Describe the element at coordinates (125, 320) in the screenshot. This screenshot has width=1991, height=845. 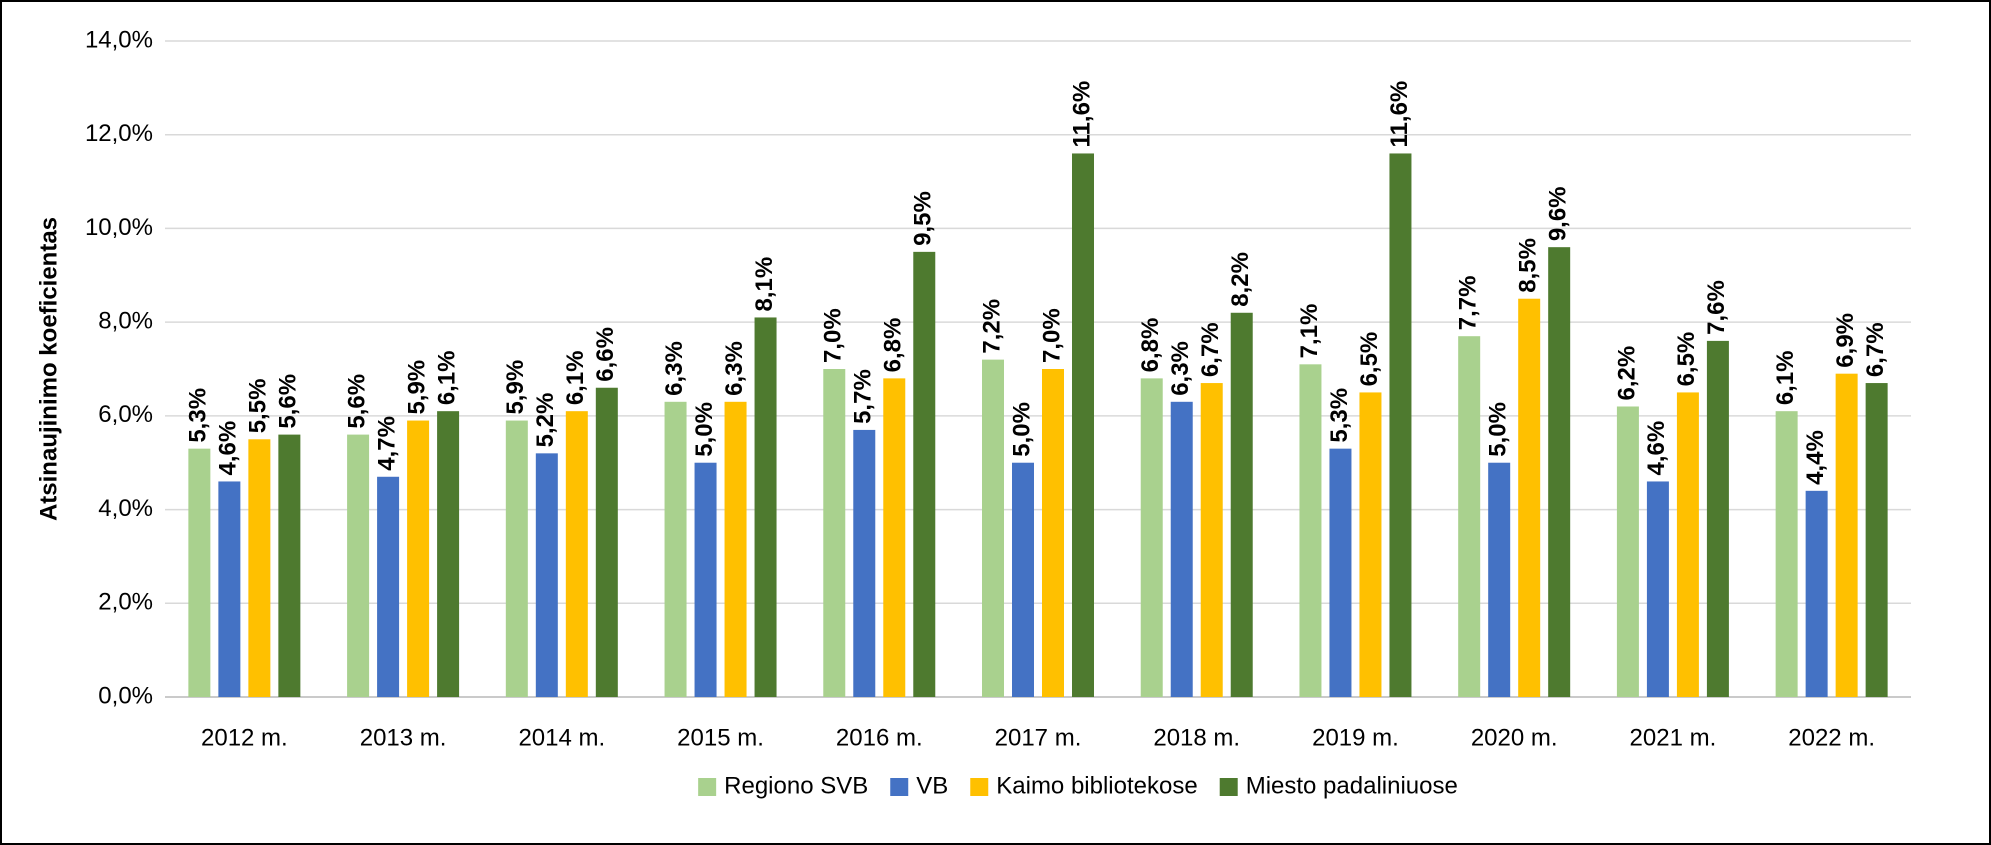
I see `y-tick-label: 8,0%` at that location.